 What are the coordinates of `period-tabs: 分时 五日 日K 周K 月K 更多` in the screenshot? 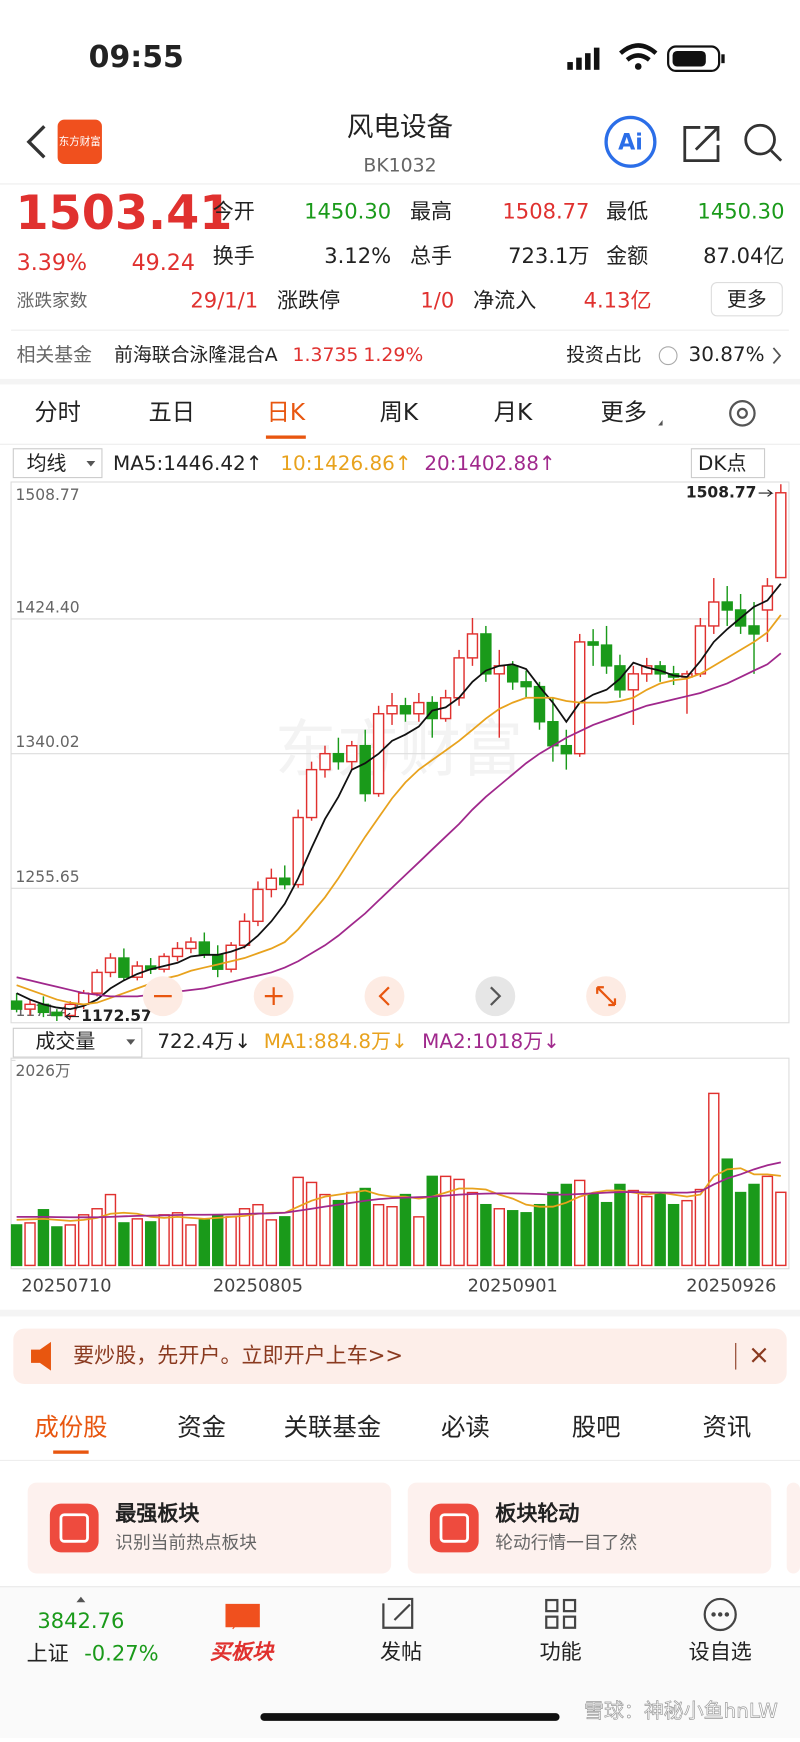 It's located at (348, 419).